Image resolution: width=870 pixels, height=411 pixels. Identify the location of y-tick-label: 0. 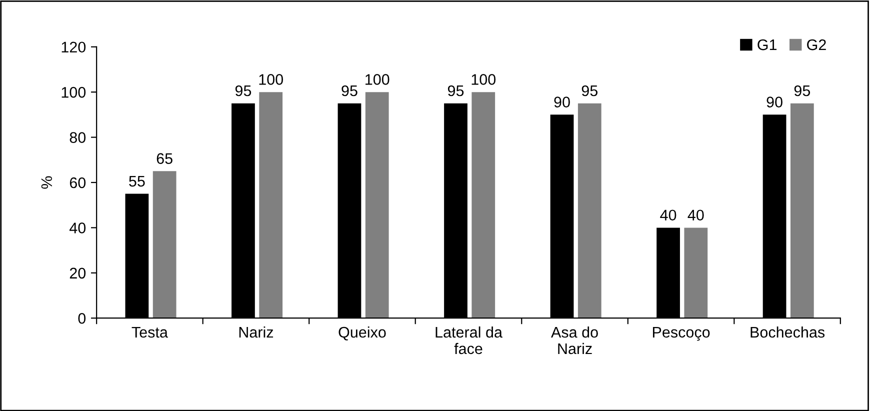
(82, 318).